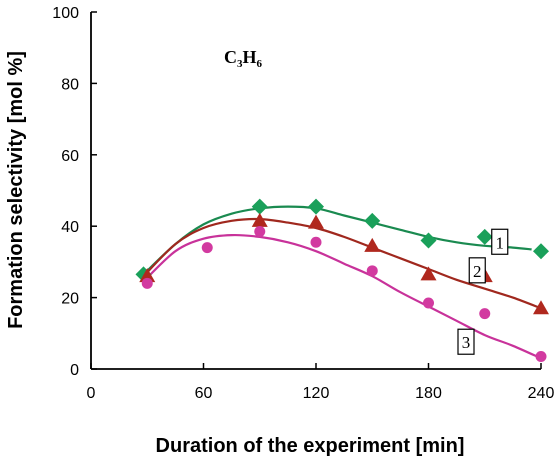  Describe the element at coordinates (74, 192) in the screenshot. I see `y-ticks: 0 20 40 60 80 100` at that location.